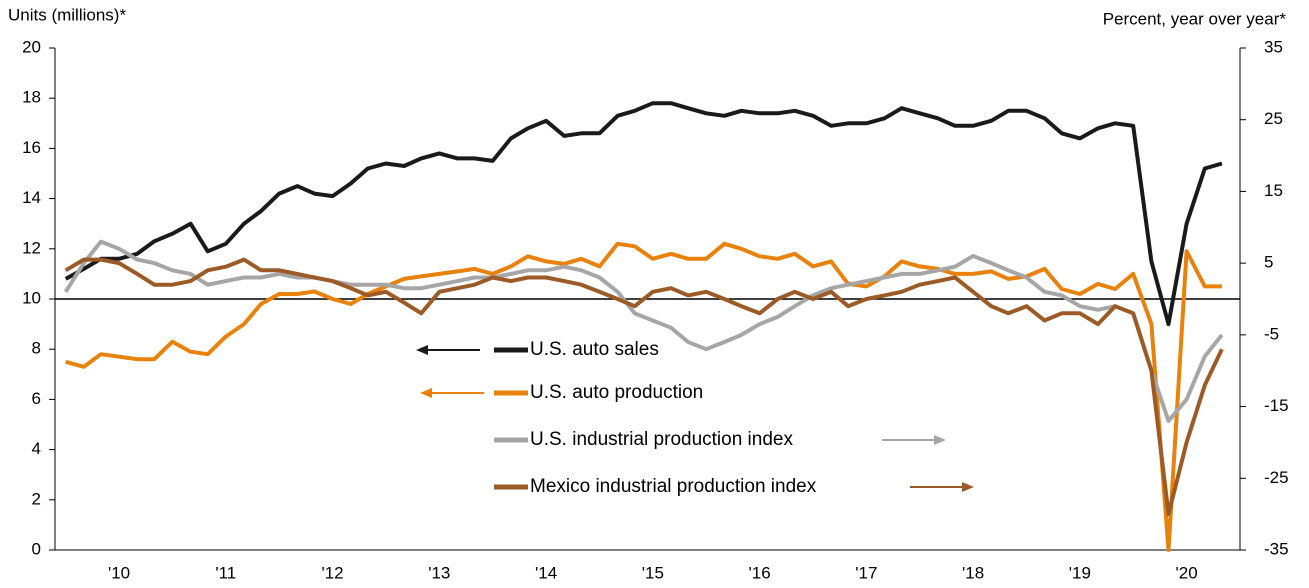 The width and height of the screenshot is (1309, 588). Describe the element at coordinates (31, 297) in the screenshot. I see `y-tick-label: 10` at that location.